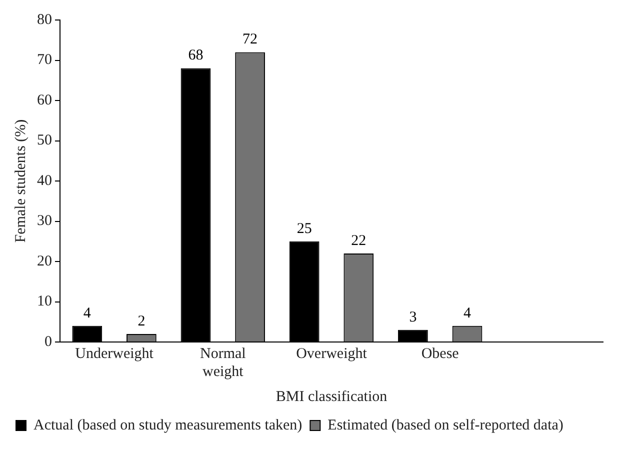 This screenshot has width=617, height=455. Describe the element at coordinates (44, 60) in the screenshot. I see `y-tick-label: 70` at that location.